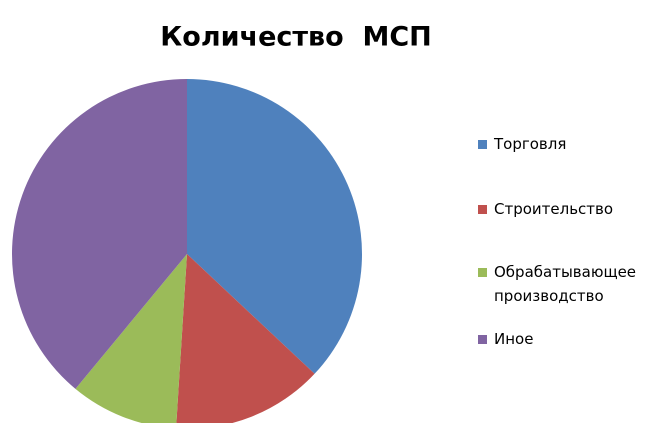 The image size is (662, 423). Describe the element at coordinates (561, 339) in the screenshot. I see `legend-item: Иное` at that location.